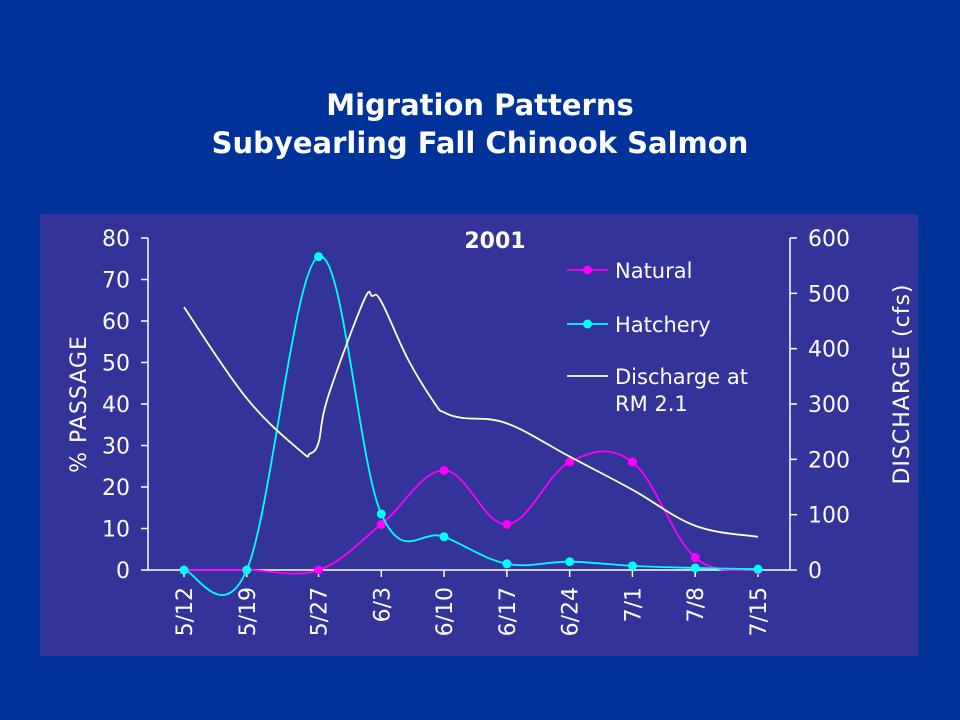  Describe the element at coordinates (116, 322) in the screenshot. I see `left-tick-label: 60` at that location.